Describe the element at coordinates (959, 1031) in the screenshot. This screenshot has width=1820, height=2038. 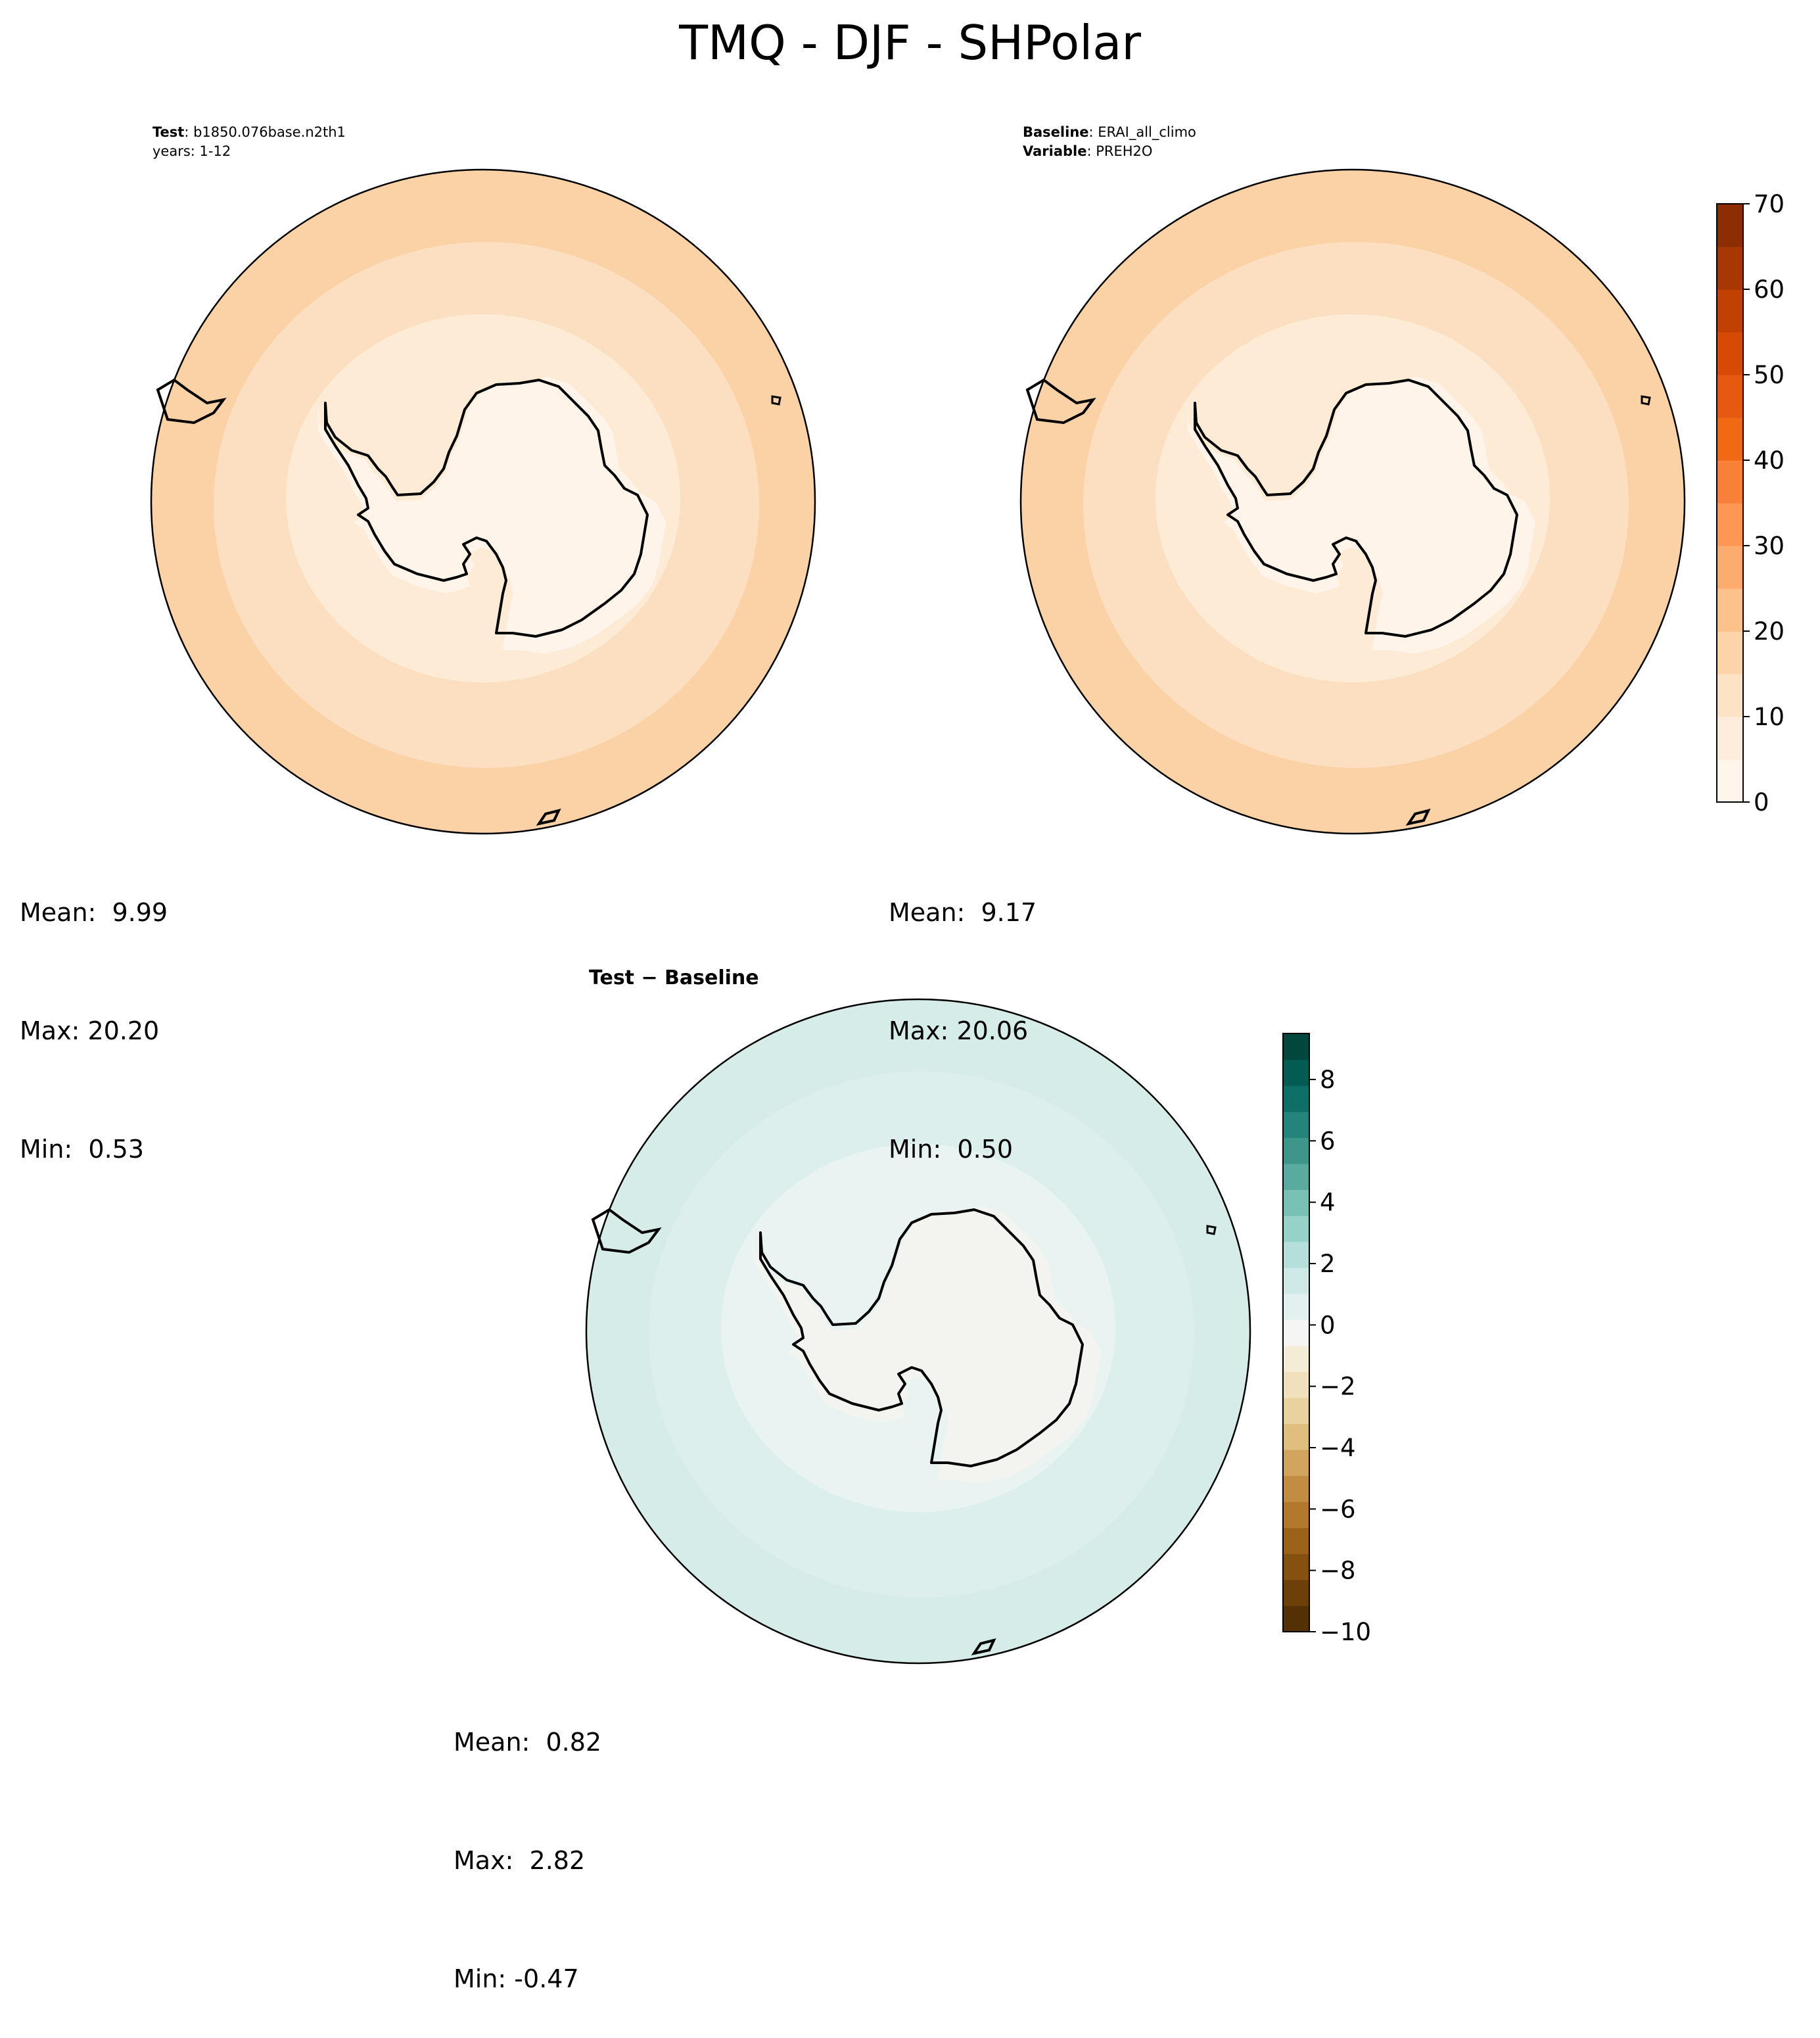
I see `baseline-max: Max: 20.06` at that location.